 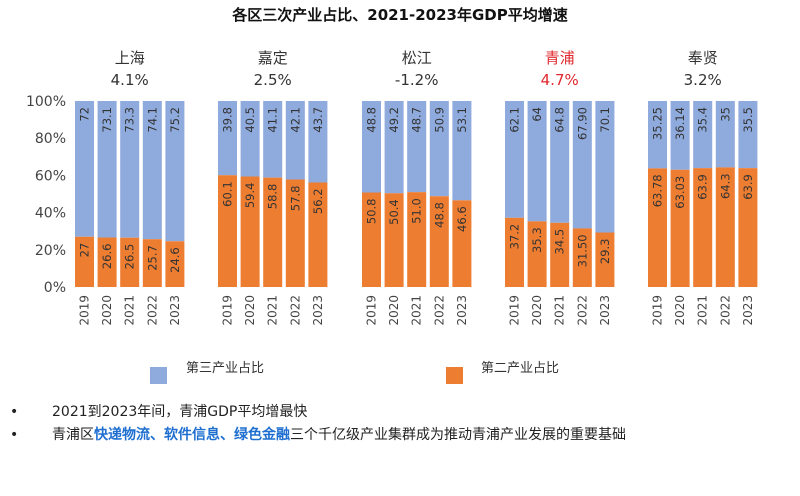 What do you see at coordinates (85, 114) in the screenshot?
I see `data-label-tertiary: 72` at bounding box center [85, 114].